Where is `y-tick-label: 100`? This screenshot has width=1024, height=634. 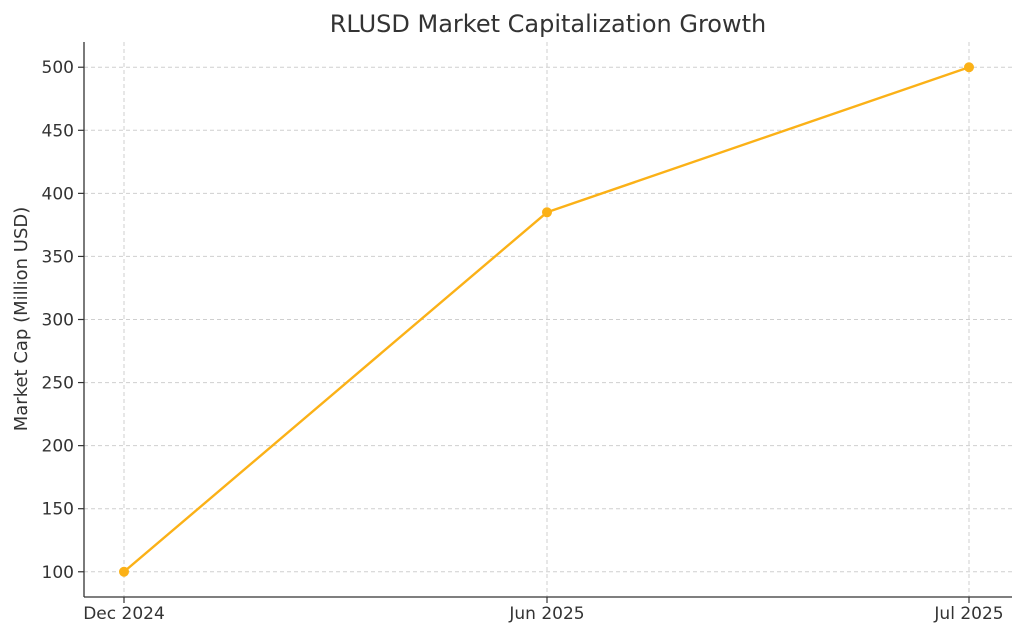 y-tick-label: 100 is located at coordinates (58, 573).